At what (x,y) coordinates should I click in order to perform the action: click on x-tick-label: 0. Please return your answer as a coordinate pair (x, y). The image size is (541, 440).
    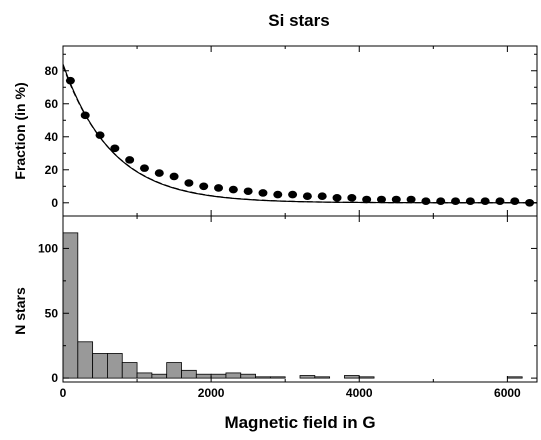
    Looking at the image, I should click on (63, 393).